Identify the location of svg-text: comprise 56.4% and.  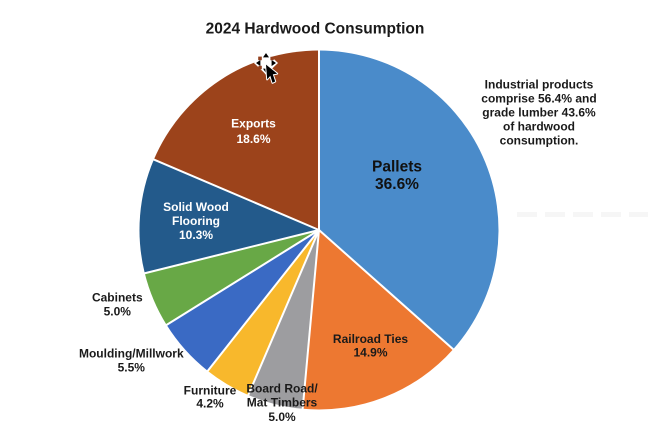
(538, 99).